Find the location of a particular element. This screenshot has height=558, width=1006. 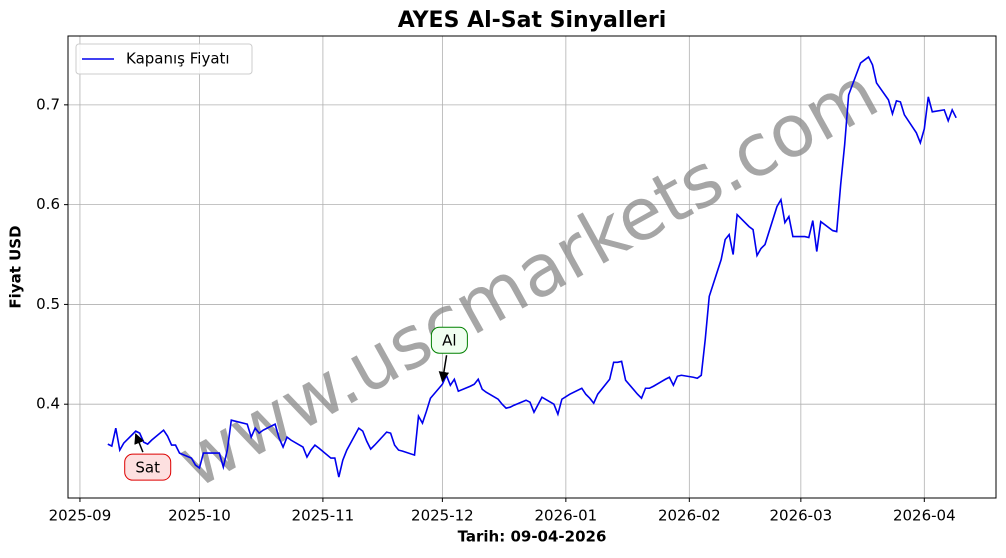

y-tick-label: 0.7 is located at coordinates (48, 104).